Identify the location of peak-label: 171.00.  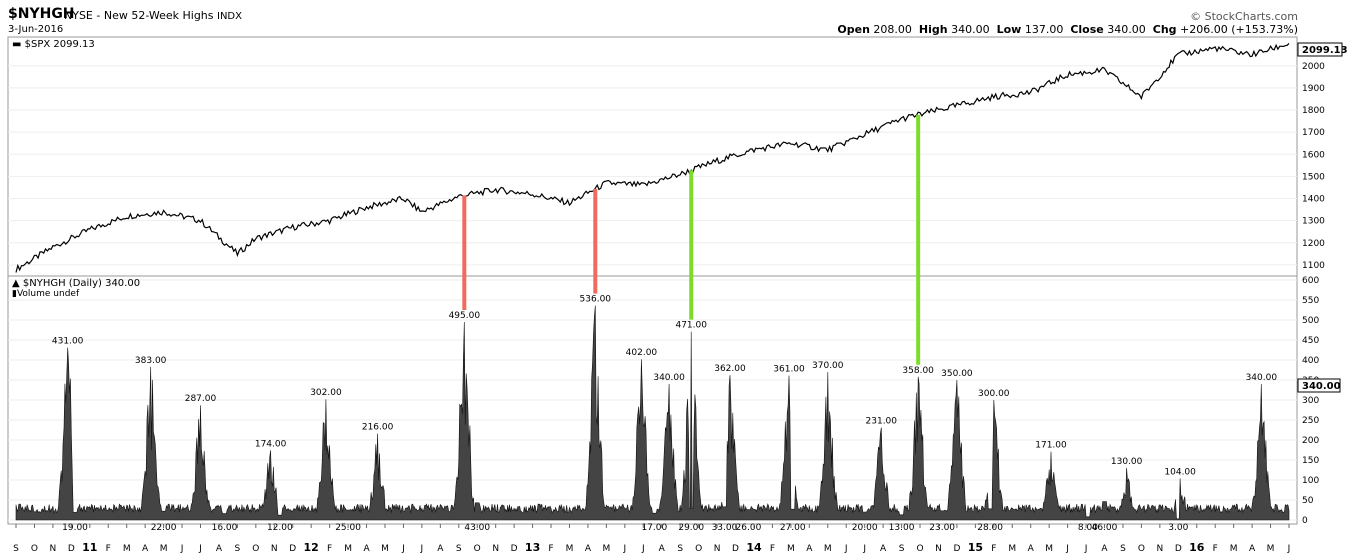
(1051, 446).